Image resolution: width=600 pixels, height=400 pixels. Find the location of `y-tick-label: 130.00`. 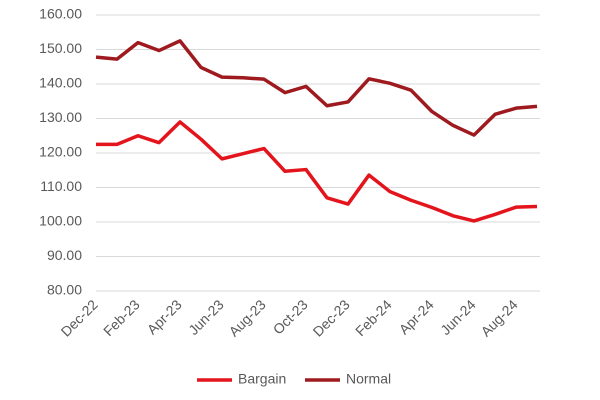

y-tick-label: 130.00 is located at coordinates (60, 117).